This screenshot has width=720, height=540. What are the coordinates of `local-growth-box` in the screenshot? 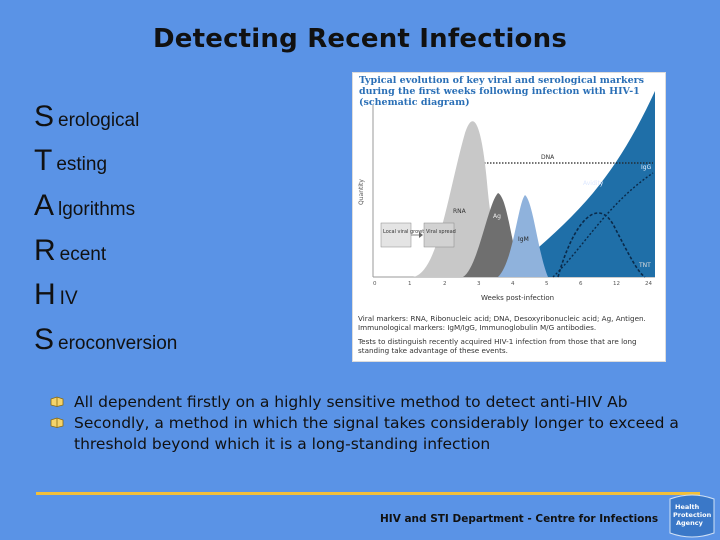 It's located at (396, 235).